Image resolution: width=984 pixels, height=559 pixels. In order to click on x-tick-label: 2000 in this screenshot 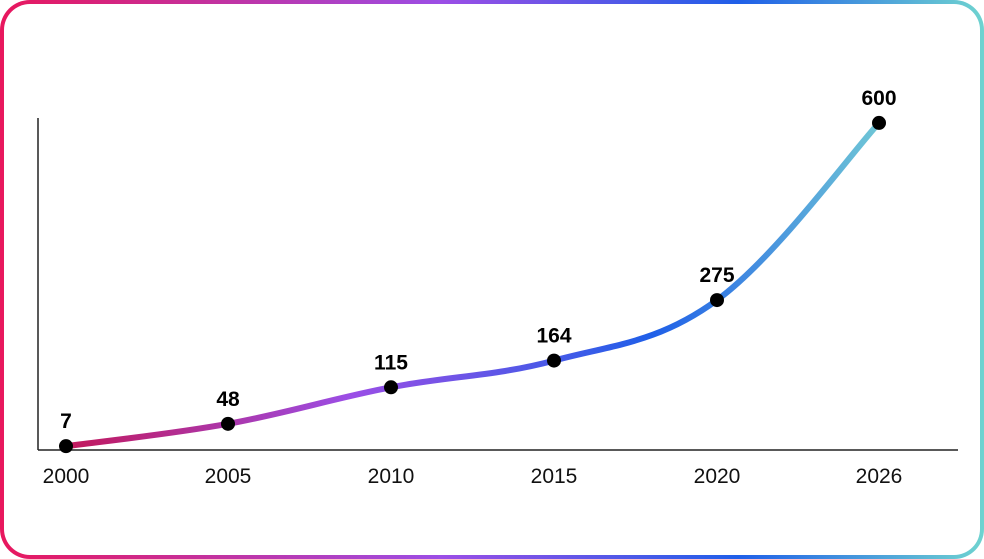, I will do `click(66, 476)`.